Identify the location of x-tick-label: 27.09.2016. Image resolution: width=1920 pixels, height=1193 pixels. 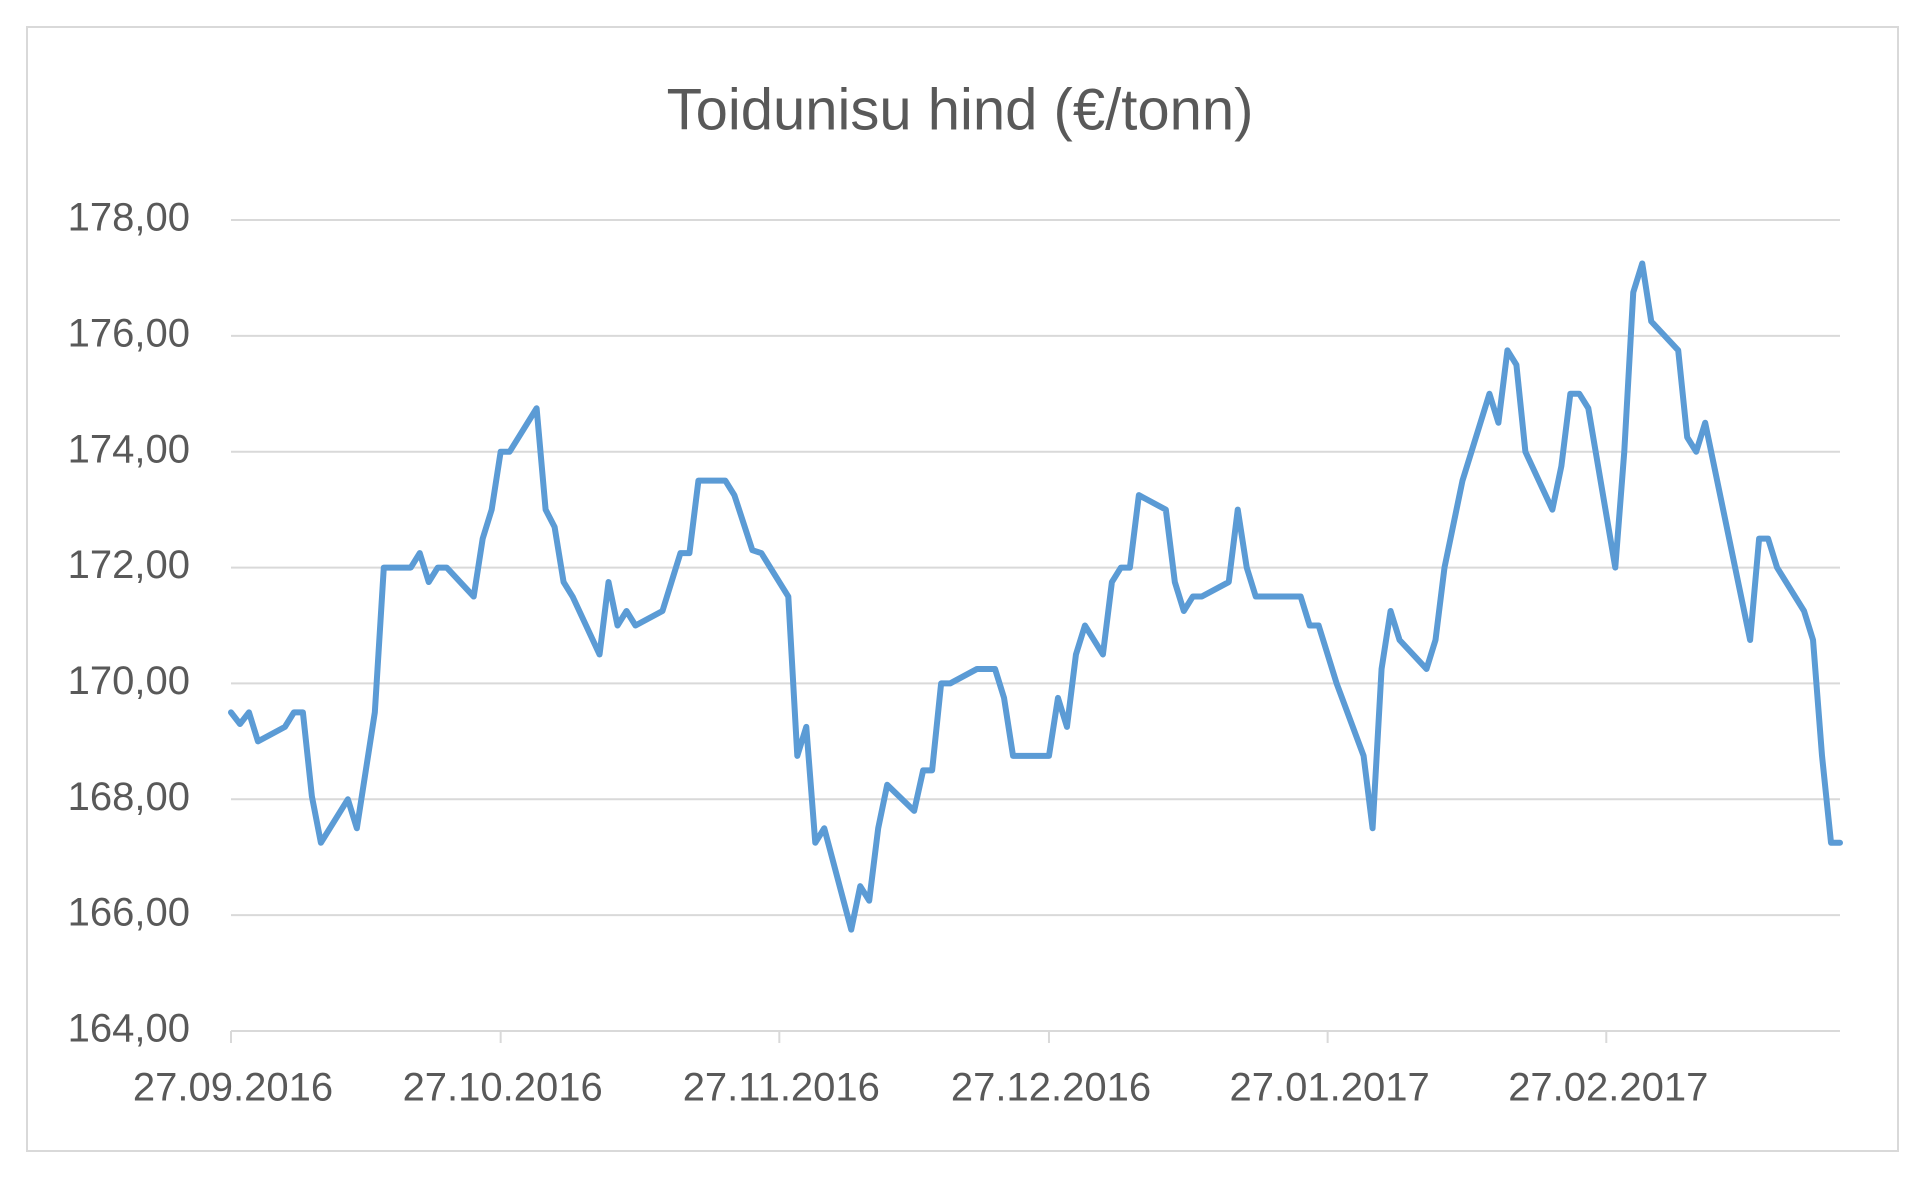
(233, 1088).